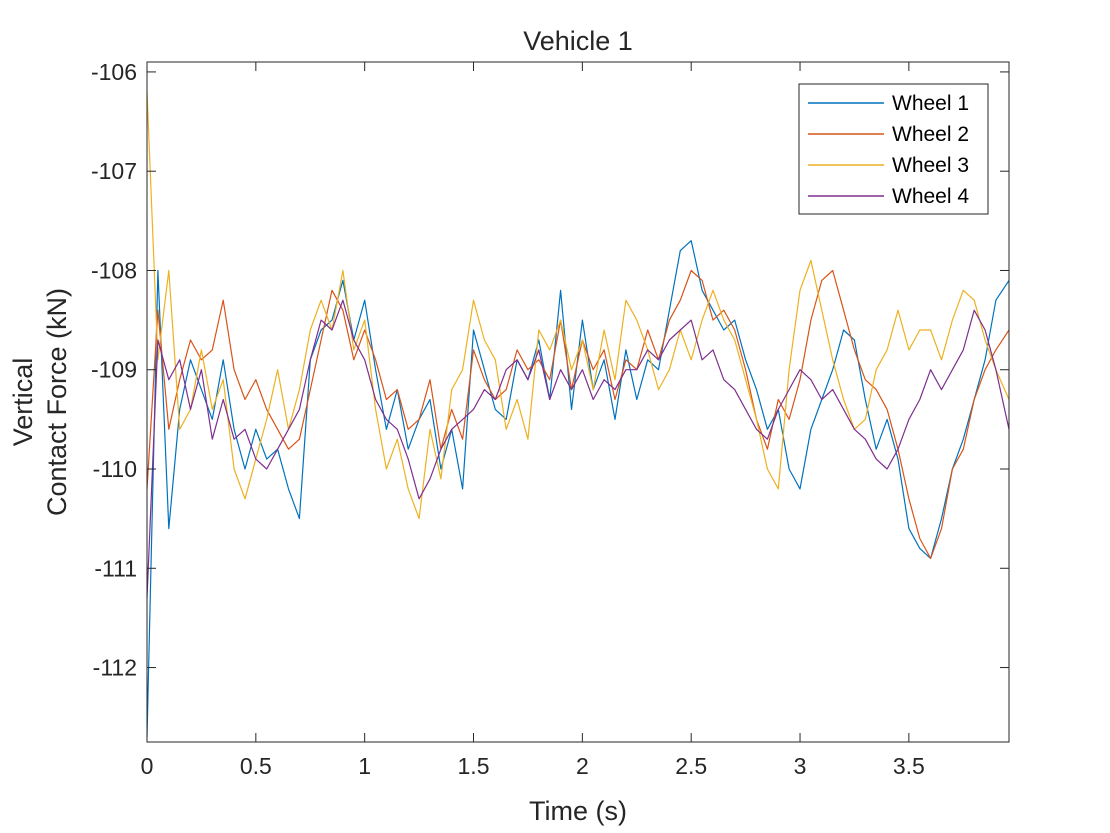 Image resolution: width=1110 pixels, height=833 pixels. I want to click on y-tick-label: -108, so click(114, 270).